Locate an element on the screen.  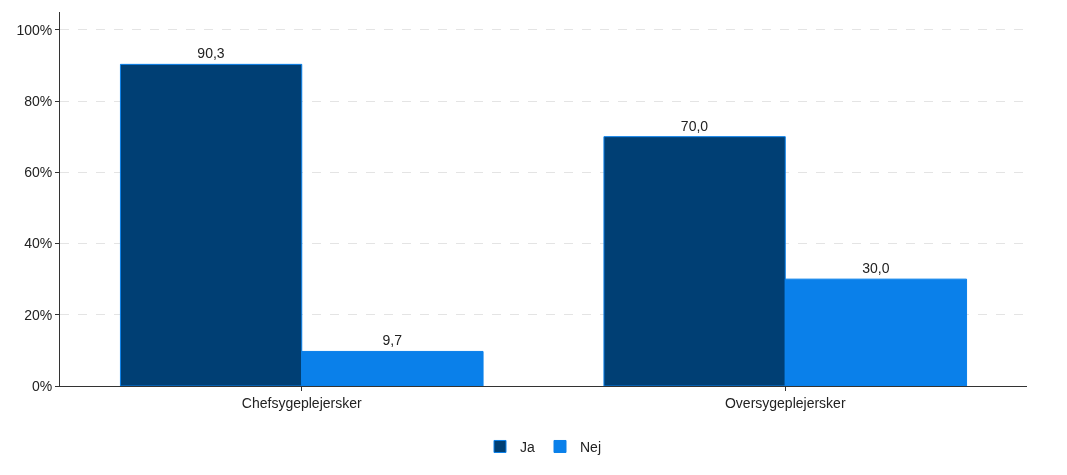
y-tick-label: 80% is located at coordinates (38, 100).